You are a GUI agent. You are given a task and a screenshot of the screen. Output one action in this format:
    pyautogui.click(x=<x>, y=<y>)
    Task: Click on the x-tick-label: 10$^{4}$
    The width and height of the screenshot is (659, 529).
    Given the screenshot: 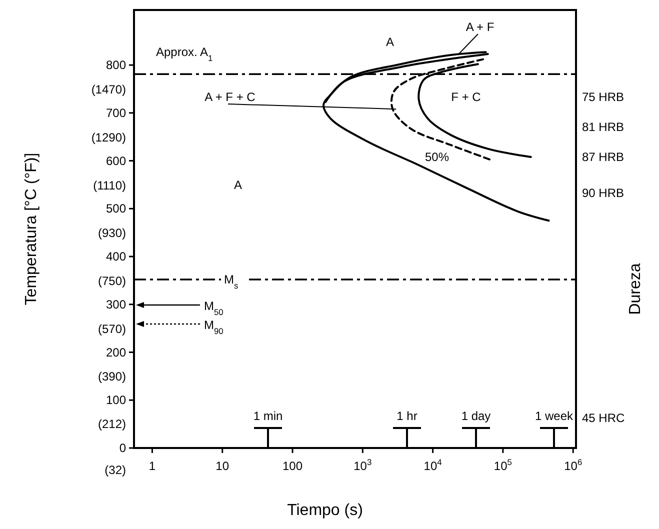 What is the action you would take?
    pyautogui.click(x=433, y=465)
    